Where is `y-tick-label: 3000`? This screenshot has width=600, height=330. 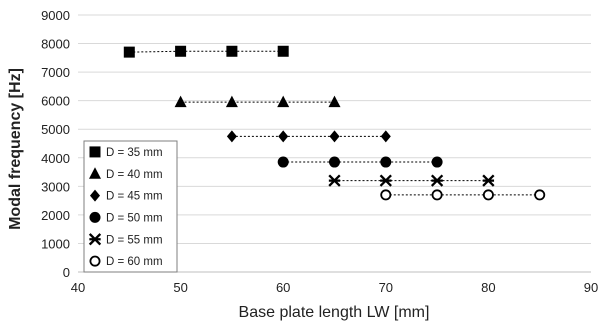
y-tick-label: 3000 is located at coordinates (55, 186).